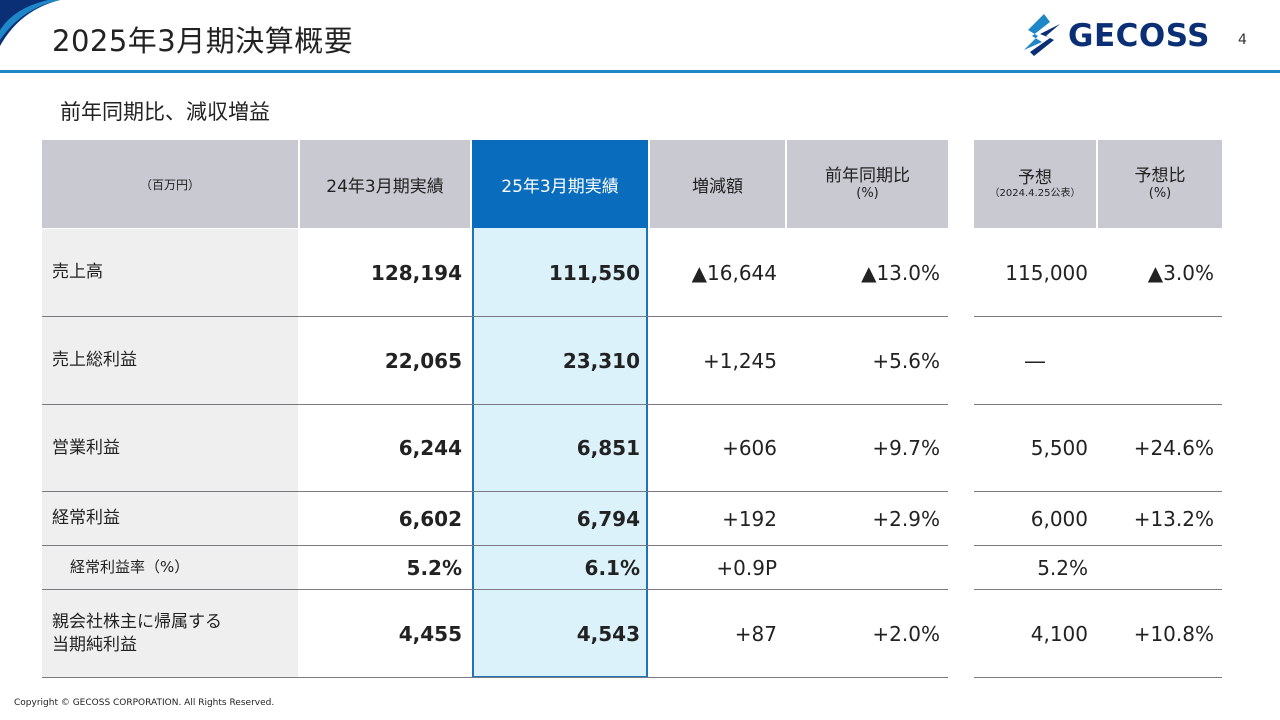 The width and height of the screenshot is (1280, 720). What do you see at coordinates (137, 622) in the screenshot?
I see `net-income-label-line1: 親会社株主に帰属する` at bounding box center [137, 622].